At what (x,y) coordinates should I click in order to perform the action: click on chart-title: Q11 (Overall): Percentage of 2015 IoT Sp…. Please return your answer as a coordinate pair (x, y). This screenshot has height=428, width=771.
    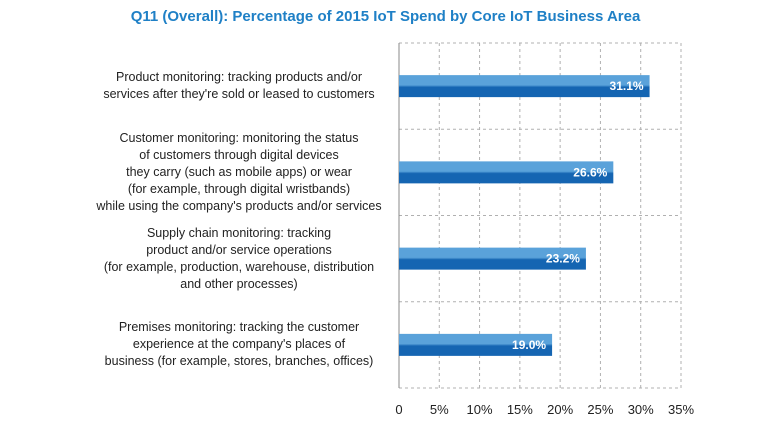
    Looking at the image, I should click on (385, 16).